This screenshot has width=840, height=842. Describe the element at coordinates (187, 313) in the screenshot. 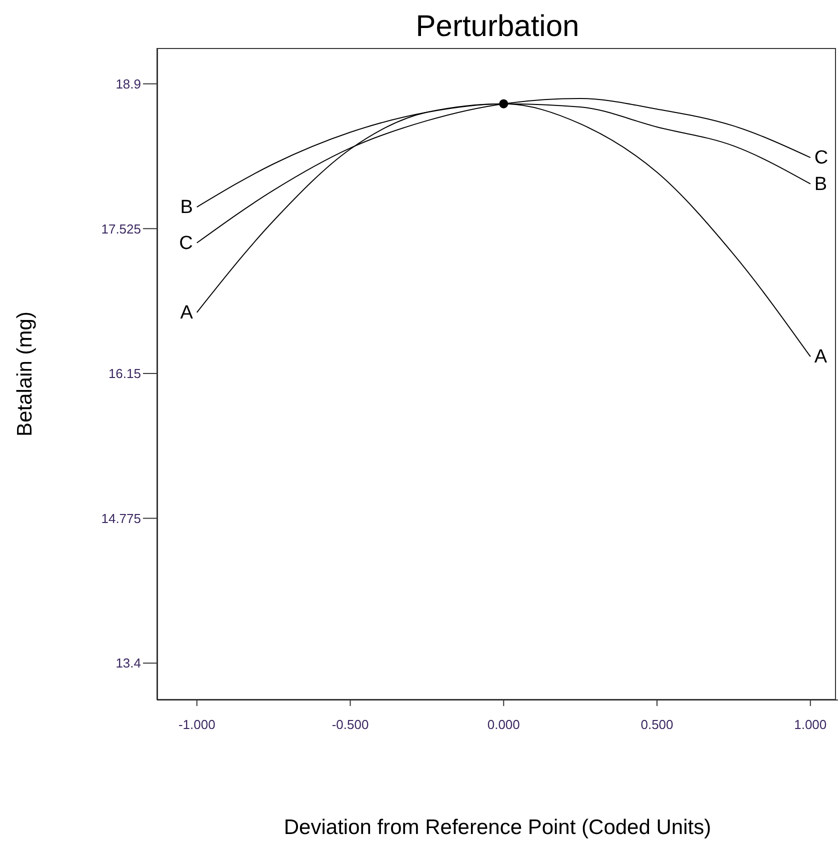

I see `series-label: A` at that location.